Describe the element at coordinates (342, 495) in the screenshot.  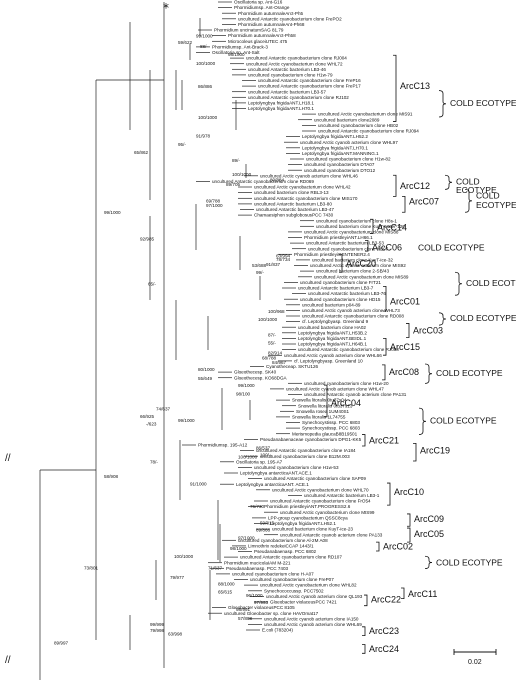
I see `taxon-label: uncultured Antarctic bacterium LB3-1` at that location.